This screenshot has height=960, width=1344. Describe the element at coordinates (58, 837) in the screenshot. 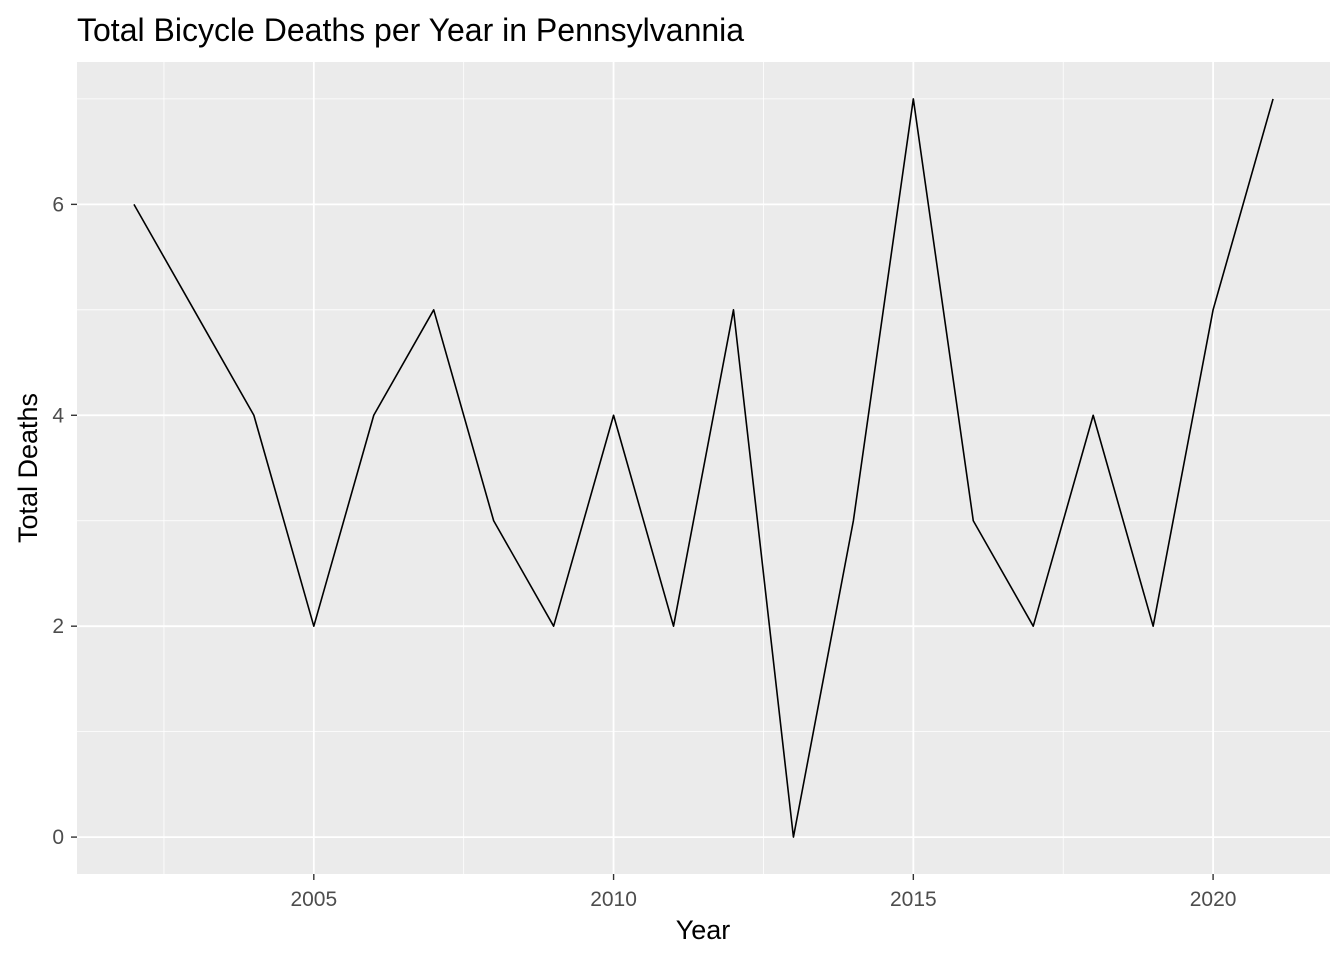

I see `y-tick-label: 0` at that location.